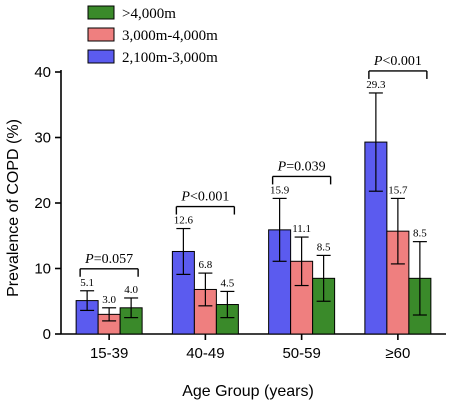 The height and width of the screenshot is (407, 453). What do you see at coordinates (42, 72) in the screenshot?
I see `y-tick-label: 40` at bounding box center [42, 72].